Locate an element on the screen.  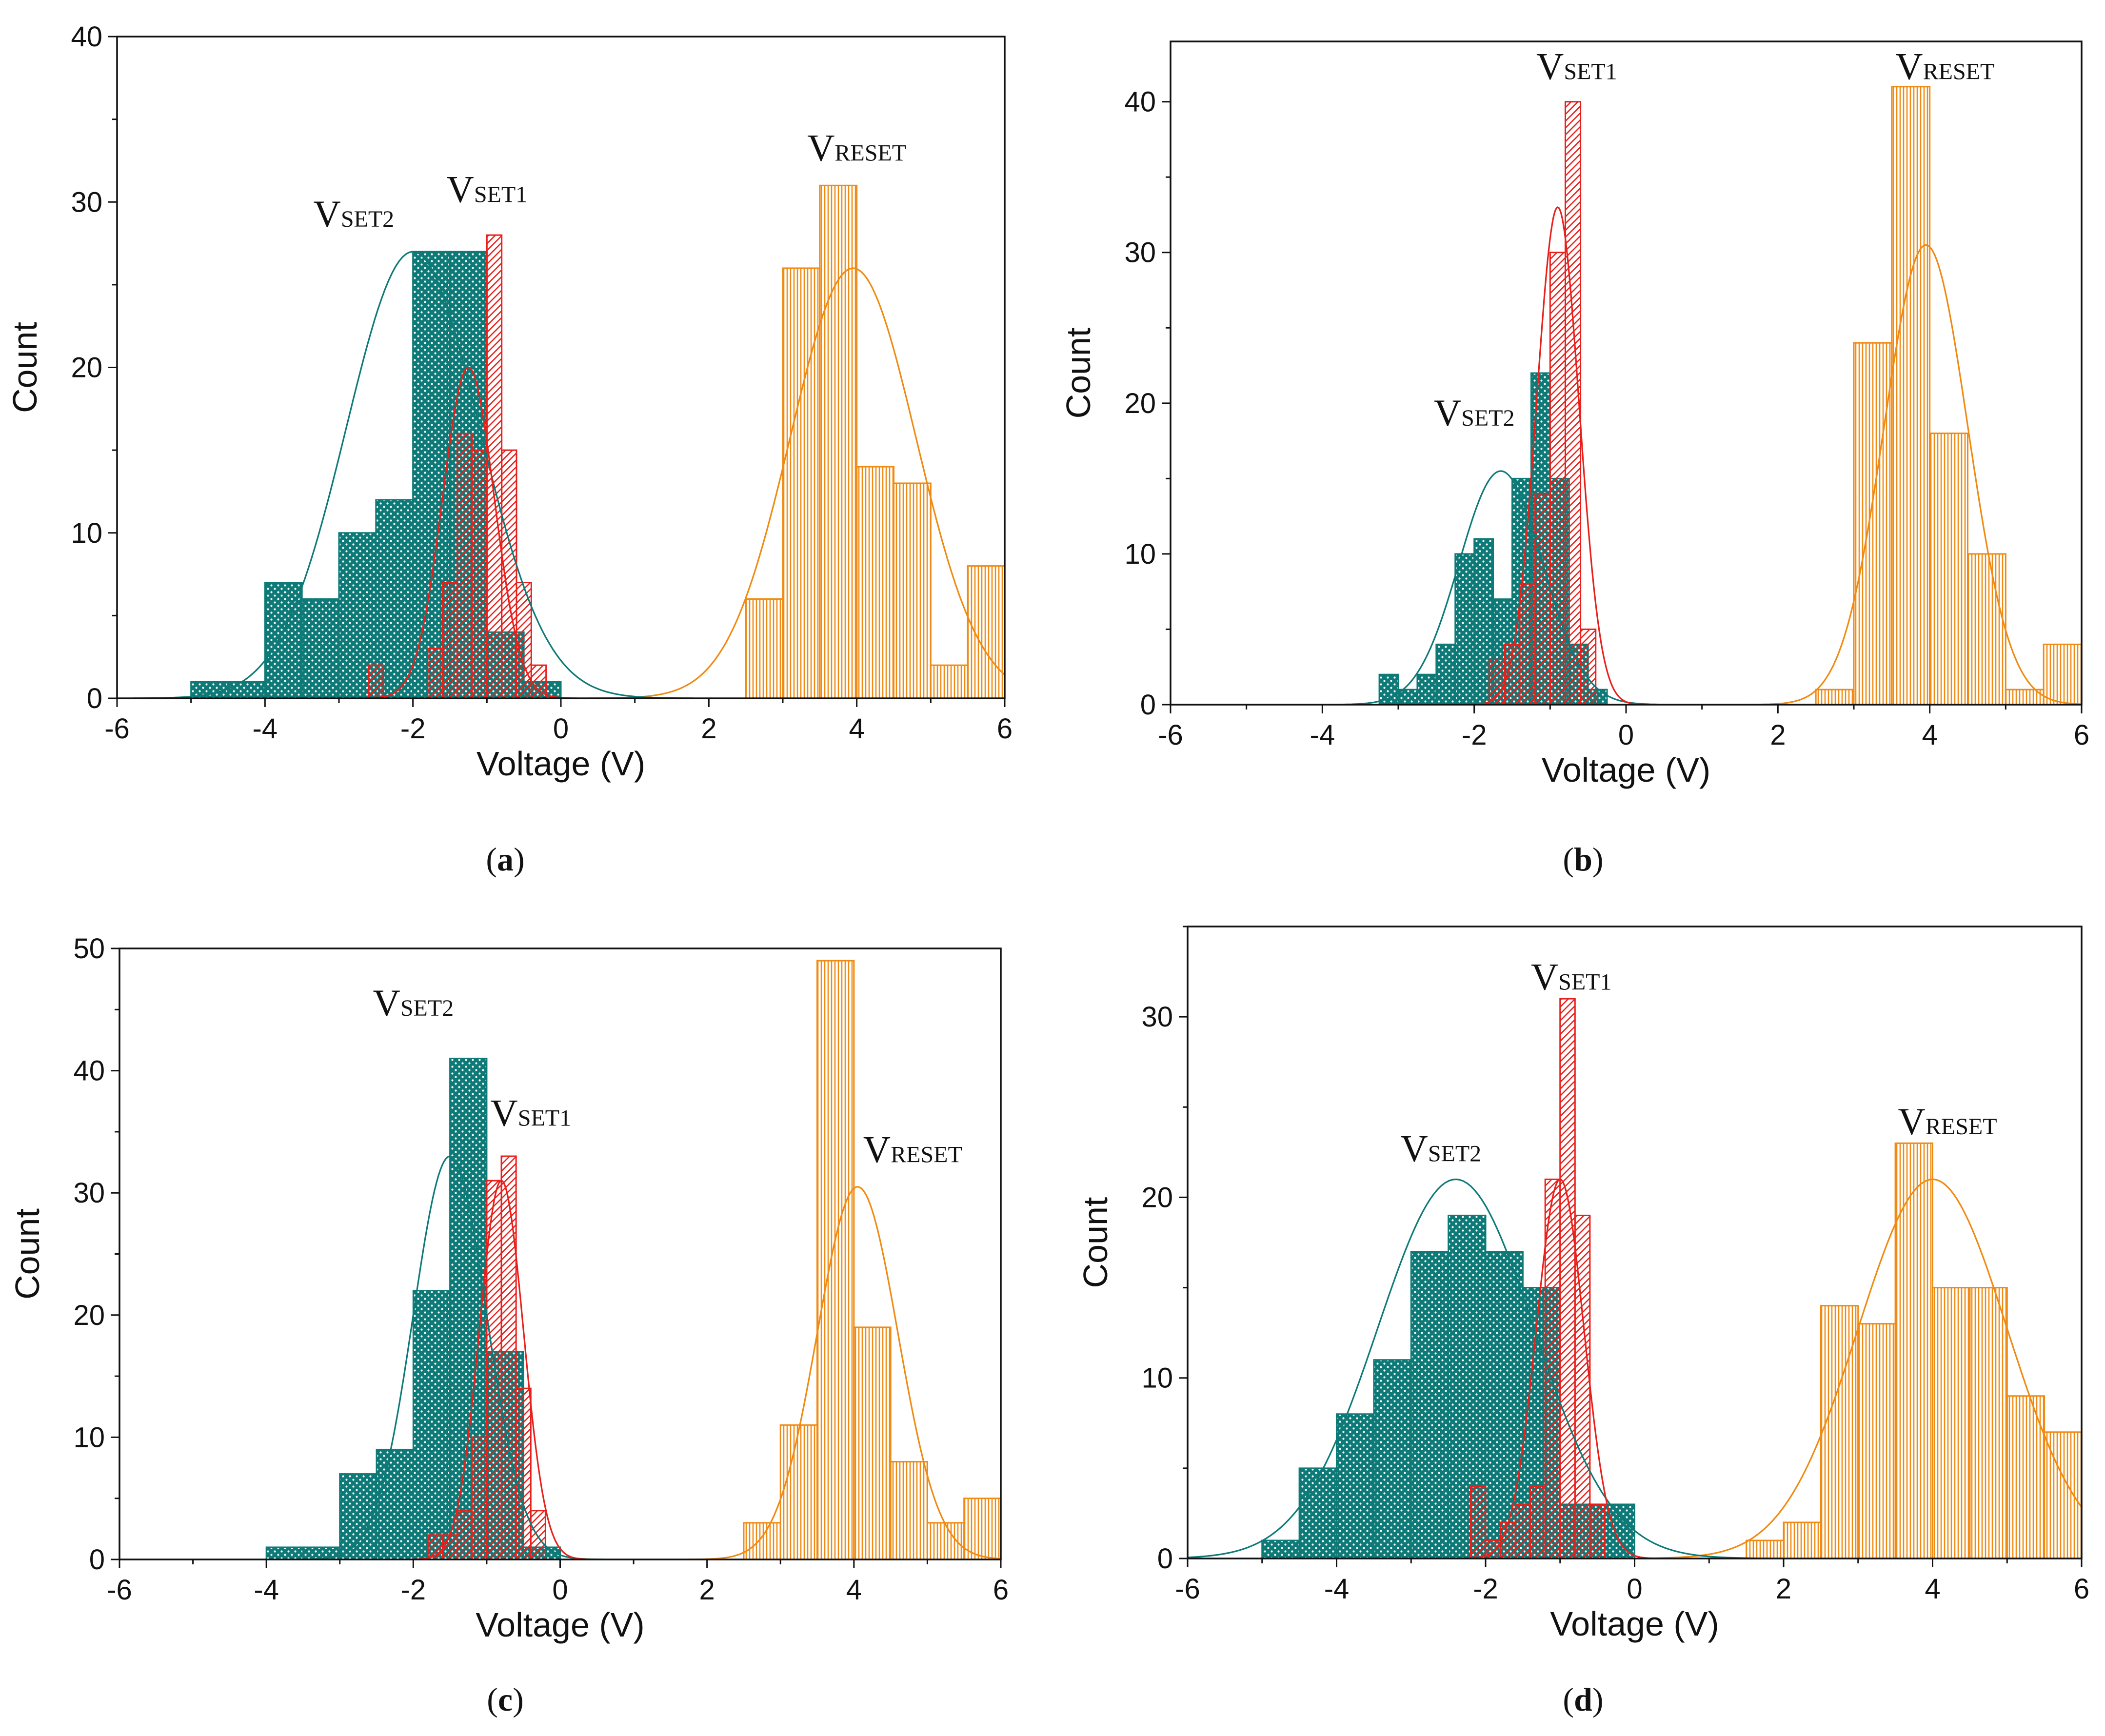
panel-caption: (b) is located at coordinates (1583, 859).